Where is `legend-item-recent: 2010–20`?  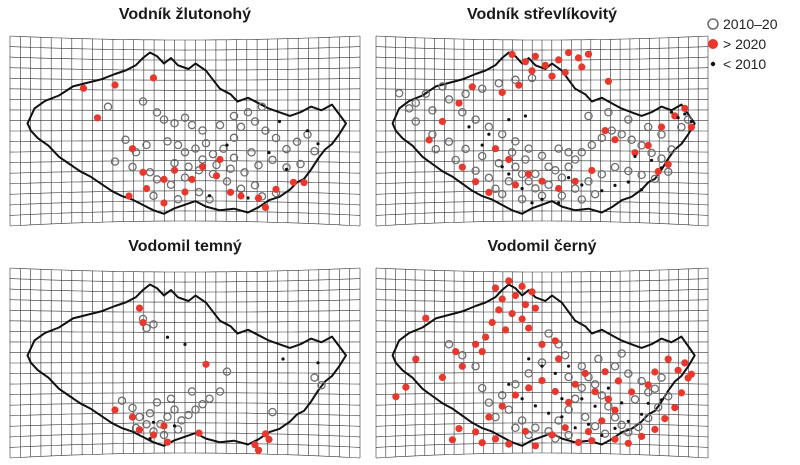
legend-item-recent: 2010–20 is located at coordinates (742, 24).